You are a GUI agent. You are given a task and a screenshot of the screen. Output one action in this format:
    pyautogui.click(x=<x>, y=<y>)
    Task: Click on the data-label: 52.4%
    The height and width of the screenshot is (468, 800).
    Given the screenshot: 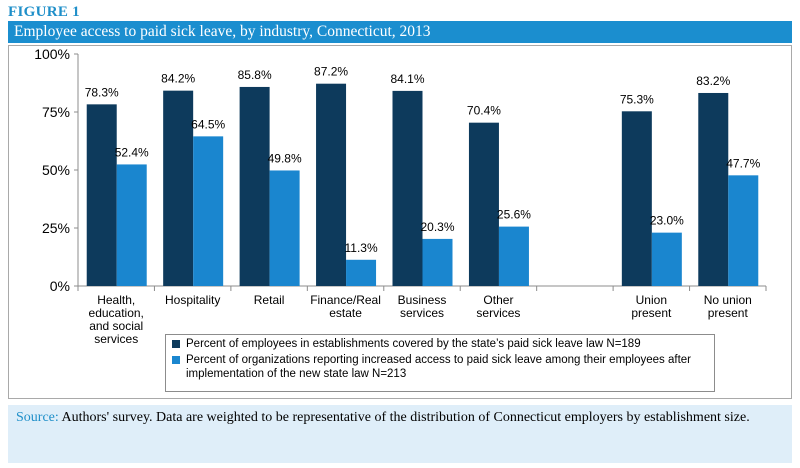 What is the action you would take?
    pyautogui.click(x=132, y=152)
    